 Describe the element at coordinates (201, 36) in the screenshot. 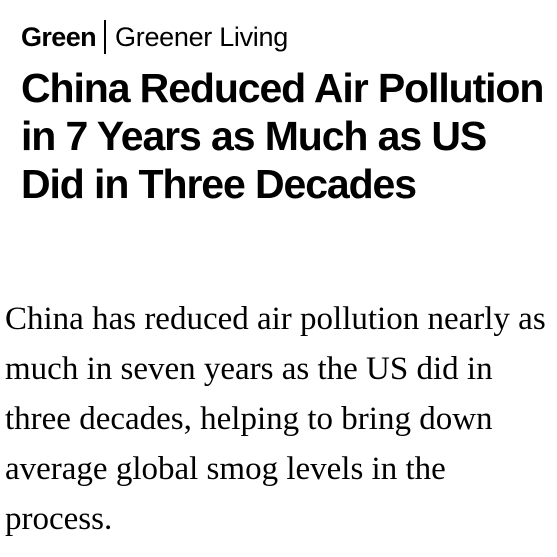

I see `subsection-link: Greener Living` at that location.